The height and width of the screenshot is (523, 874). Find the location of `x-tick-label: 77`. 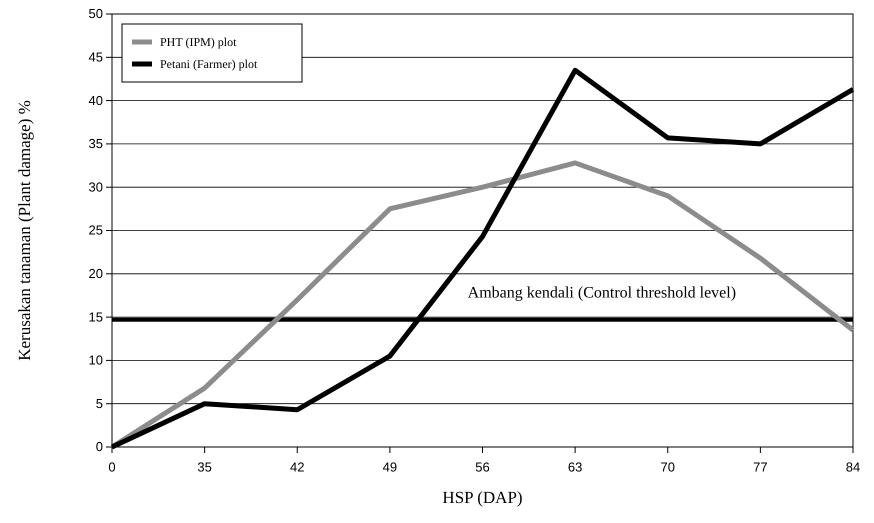

x-tick-label: 77 is located at coordinates (760, 467).